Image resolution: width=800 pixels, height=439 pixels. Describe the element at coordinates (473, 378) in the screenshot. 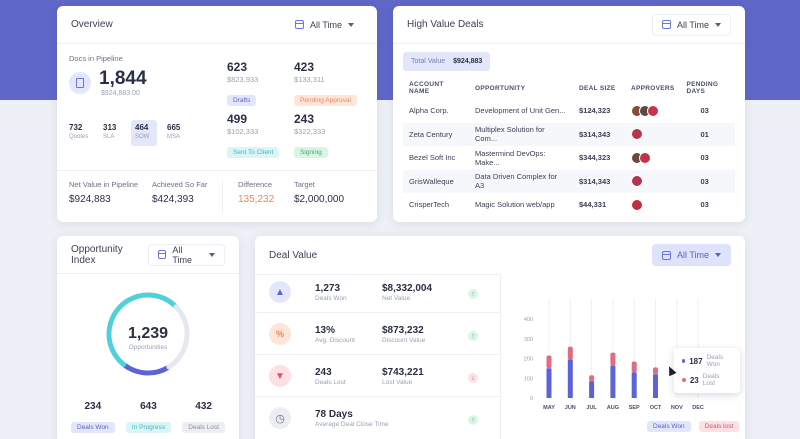

I see `trend-down-icon: ↓` at that location.